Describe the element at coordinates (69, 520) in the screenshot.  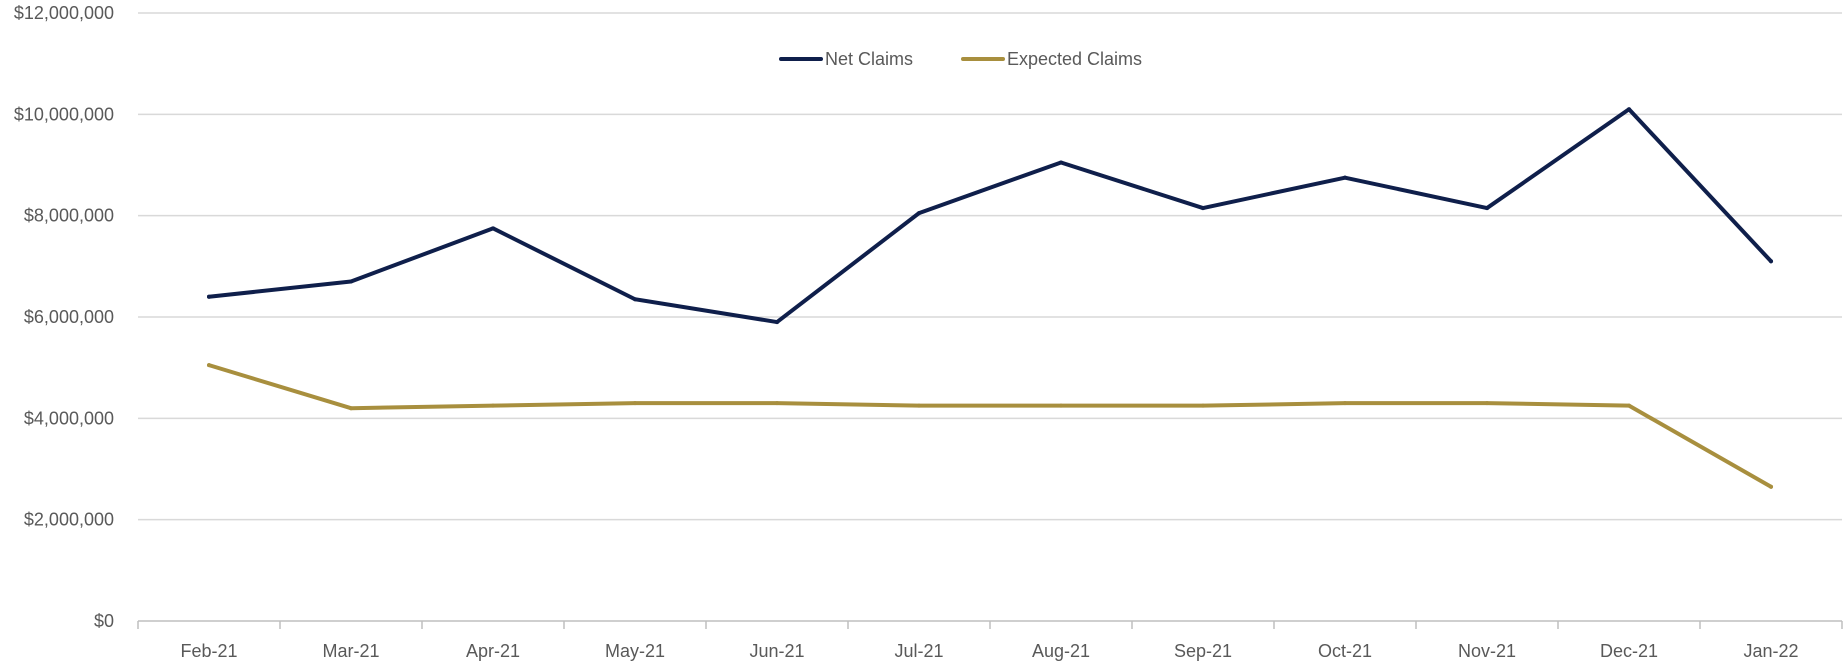
I see `y-tick-label: $2,000,000` at that location.